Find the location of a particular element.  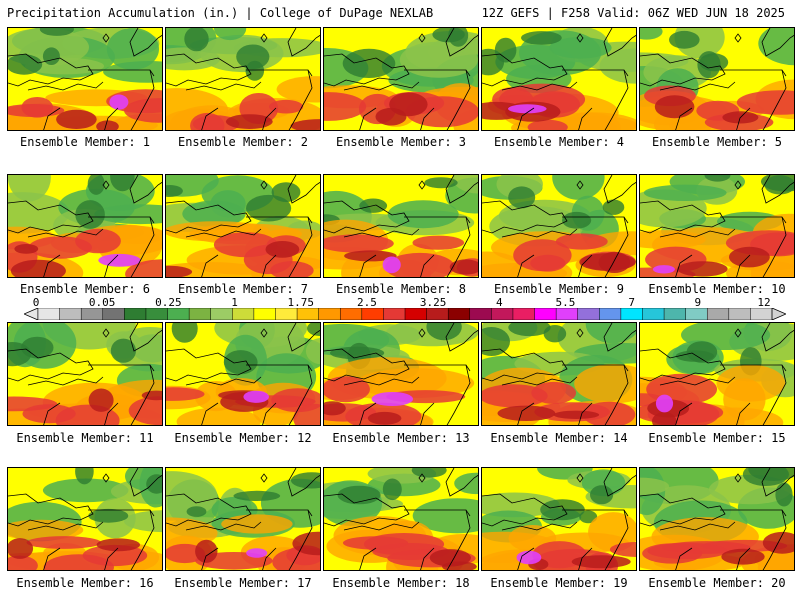

member-label: Ensemble Member: 3 is located at coordinates (401, 142).